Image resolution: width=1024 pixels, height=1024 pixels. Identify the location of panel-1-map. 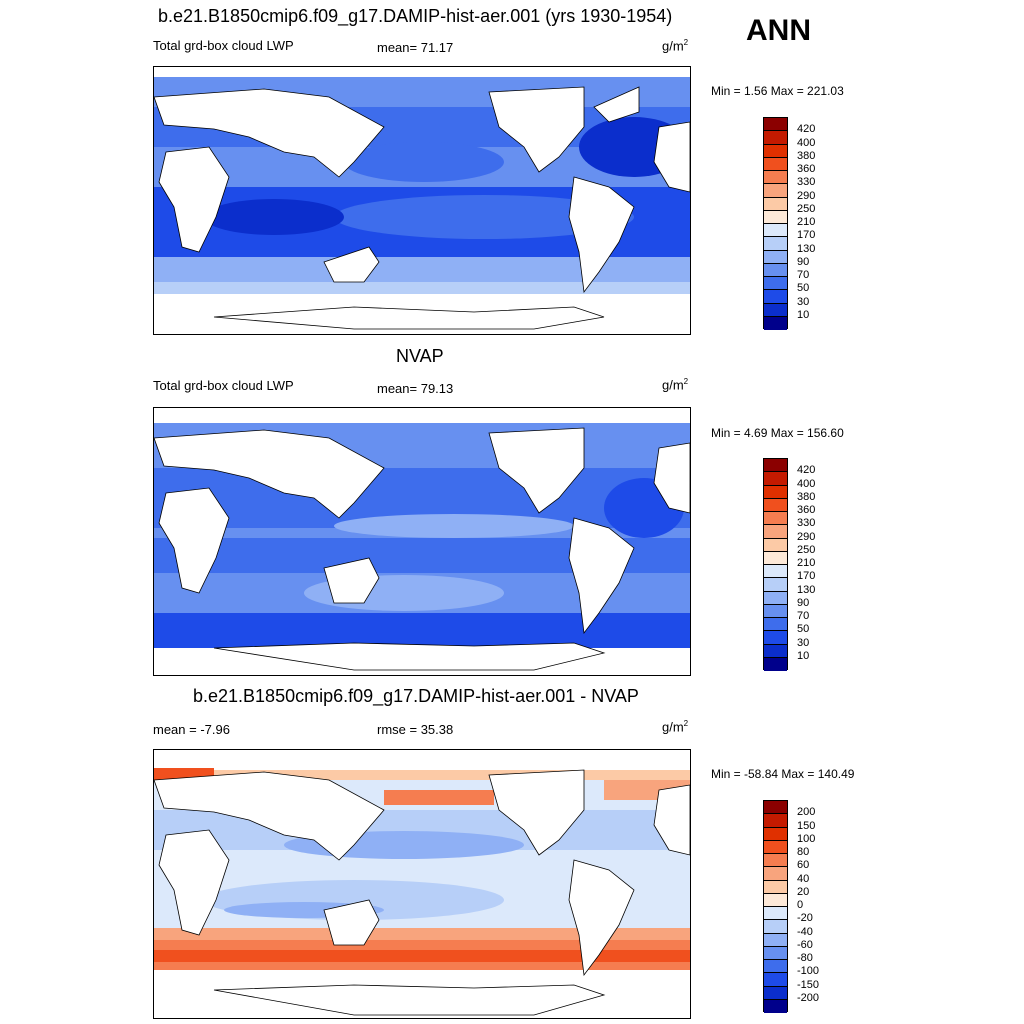
(422, 200).